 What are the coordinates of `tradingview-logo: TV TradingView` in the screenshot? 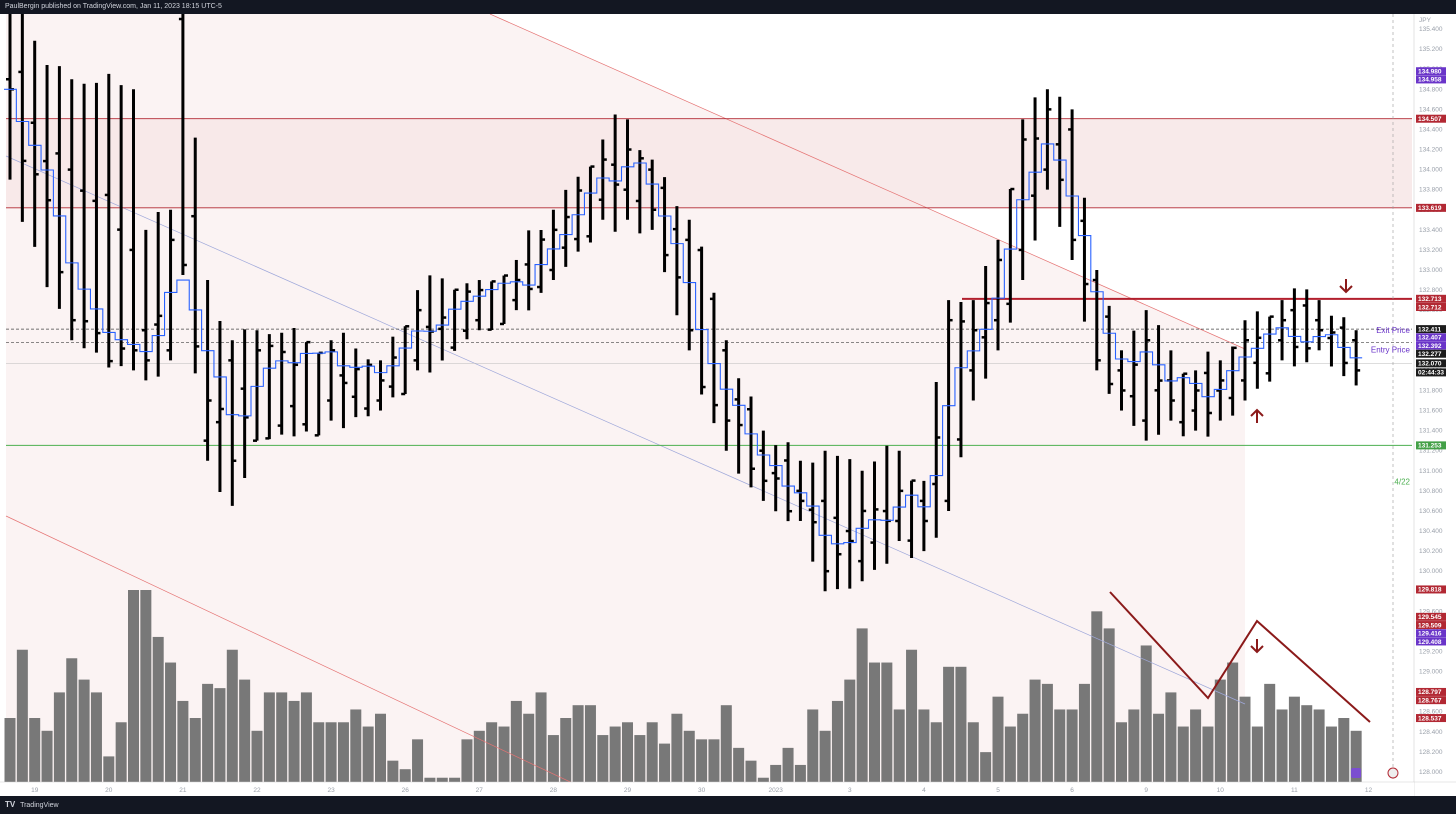 It's located at (32, 805).